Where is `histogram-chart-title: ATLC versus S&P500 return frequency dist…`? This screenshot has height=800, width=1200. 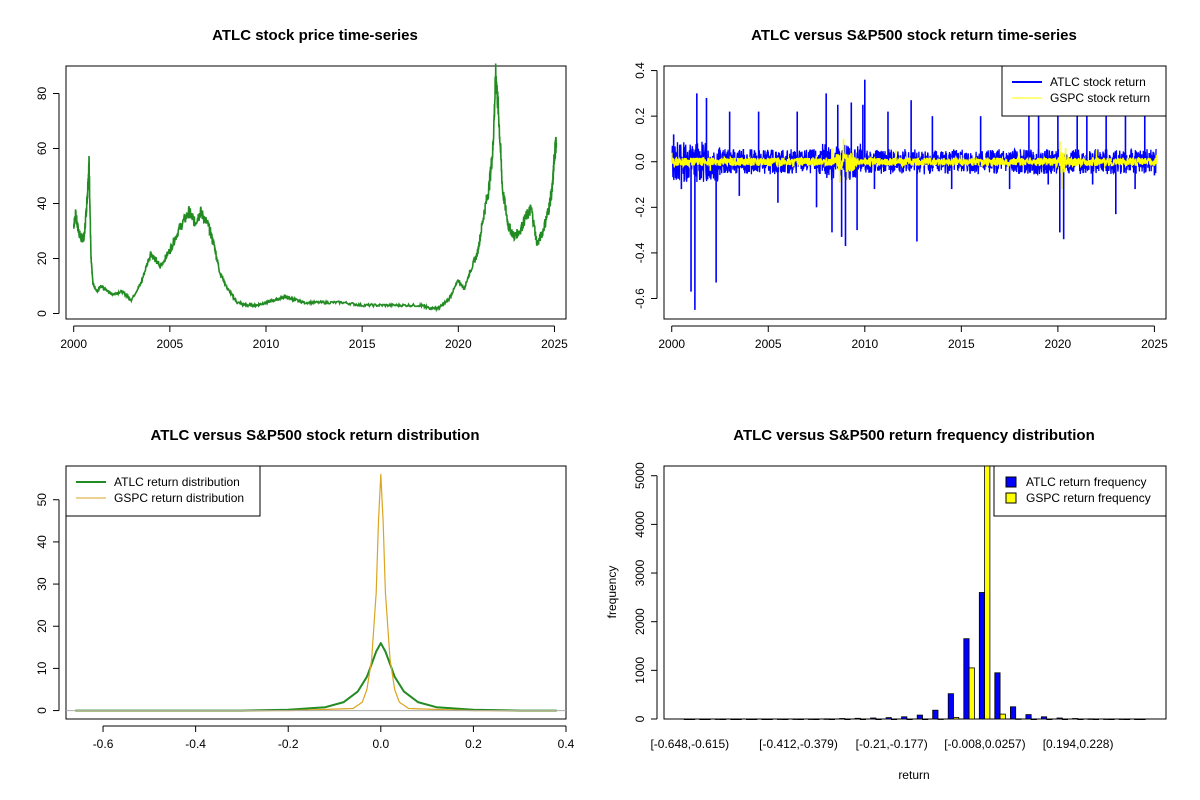 histogram-chart-title: ATLC versus S&P500 return frequency dist… is located at coordinates (913, 435).